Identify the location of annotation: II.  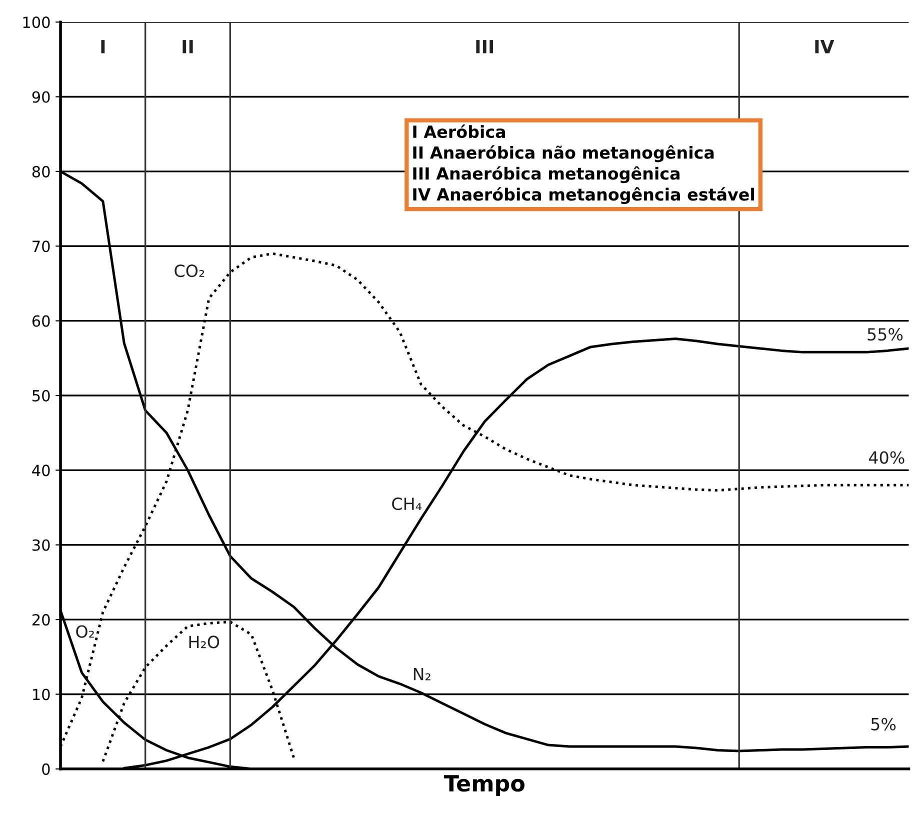
(187, 47).